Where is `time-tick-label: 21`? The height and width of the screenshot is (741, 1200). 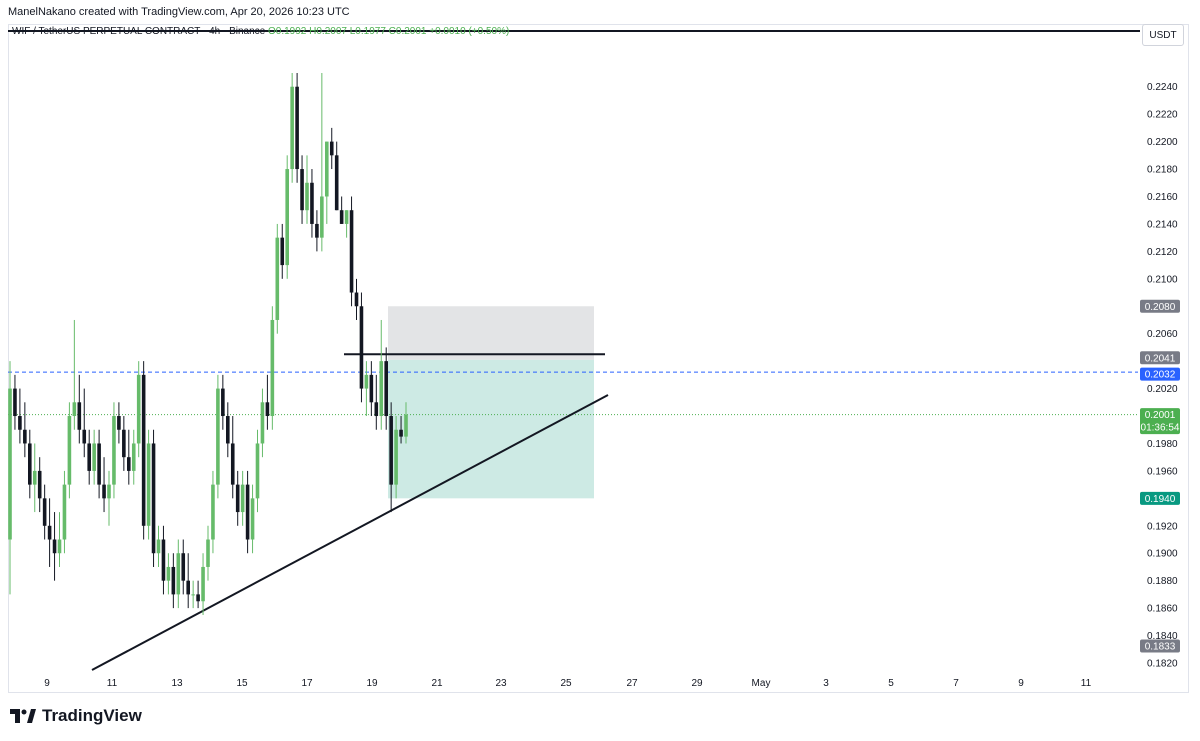 time-tick-label: 21 is located at coordinates (437, 683).